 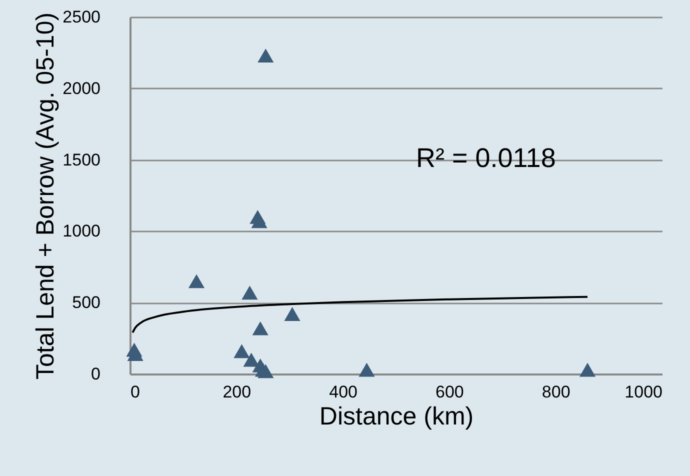 I want to click on annotation: R² = 0.0118, so click(x=486, y=158).